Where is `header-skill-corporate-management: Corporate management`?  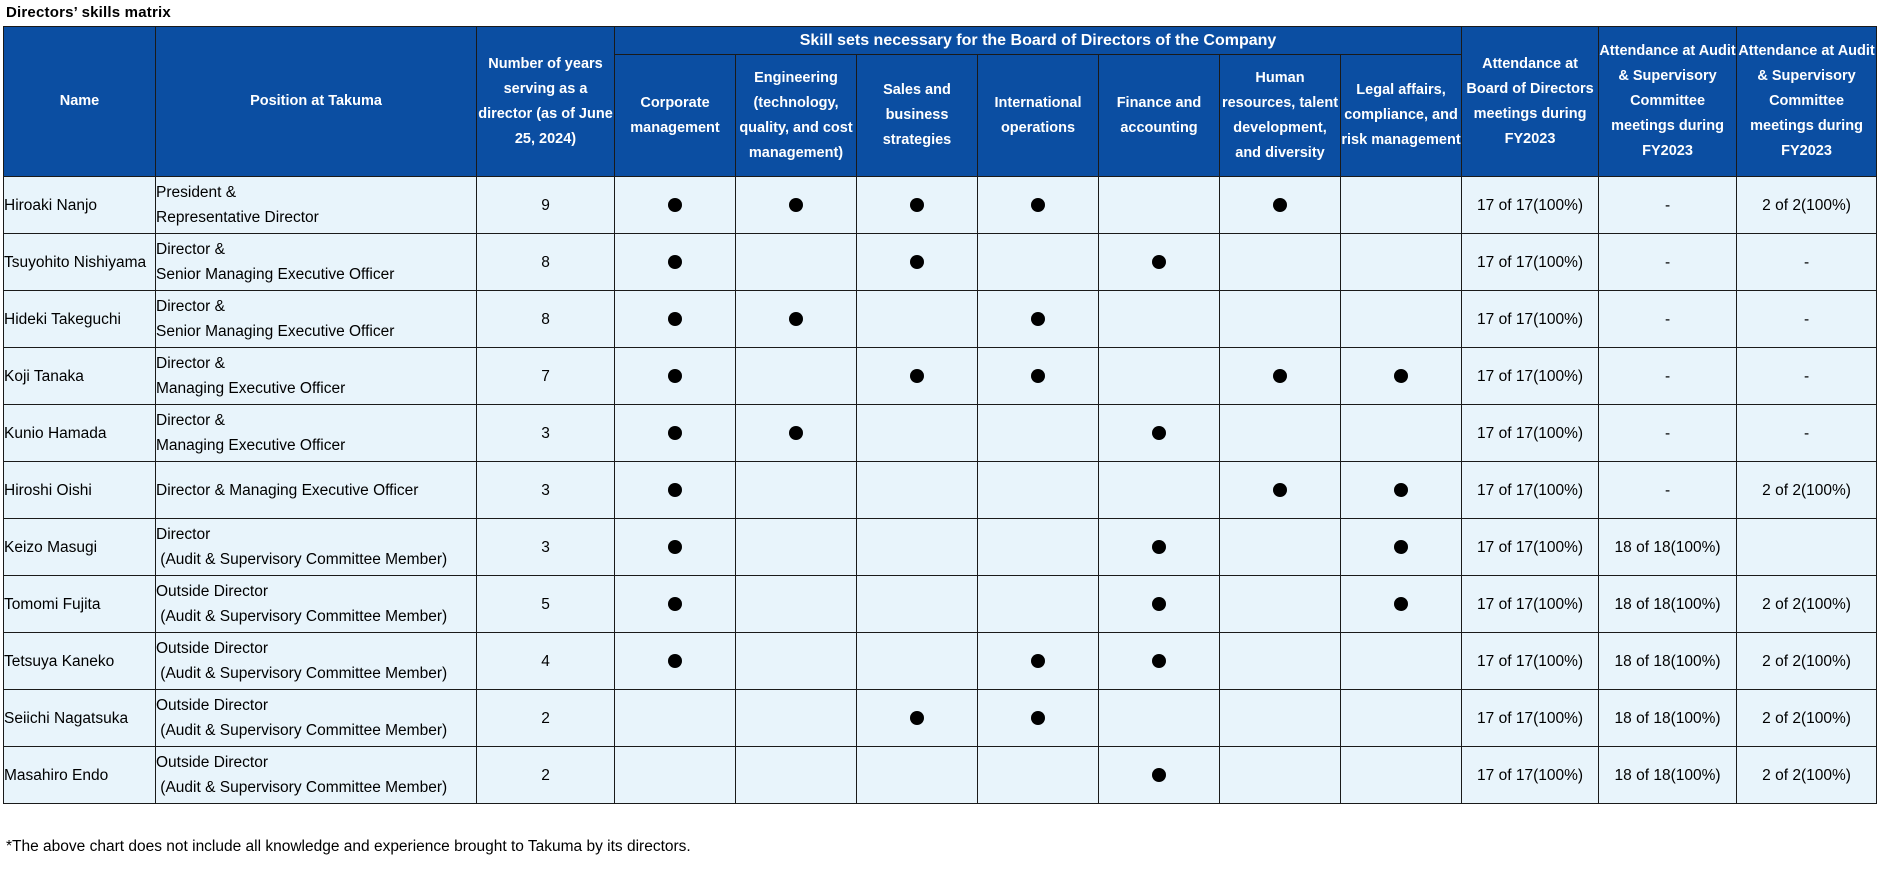 header-skill-corporate-management: Corporate management is located at coordinates (675, 115).